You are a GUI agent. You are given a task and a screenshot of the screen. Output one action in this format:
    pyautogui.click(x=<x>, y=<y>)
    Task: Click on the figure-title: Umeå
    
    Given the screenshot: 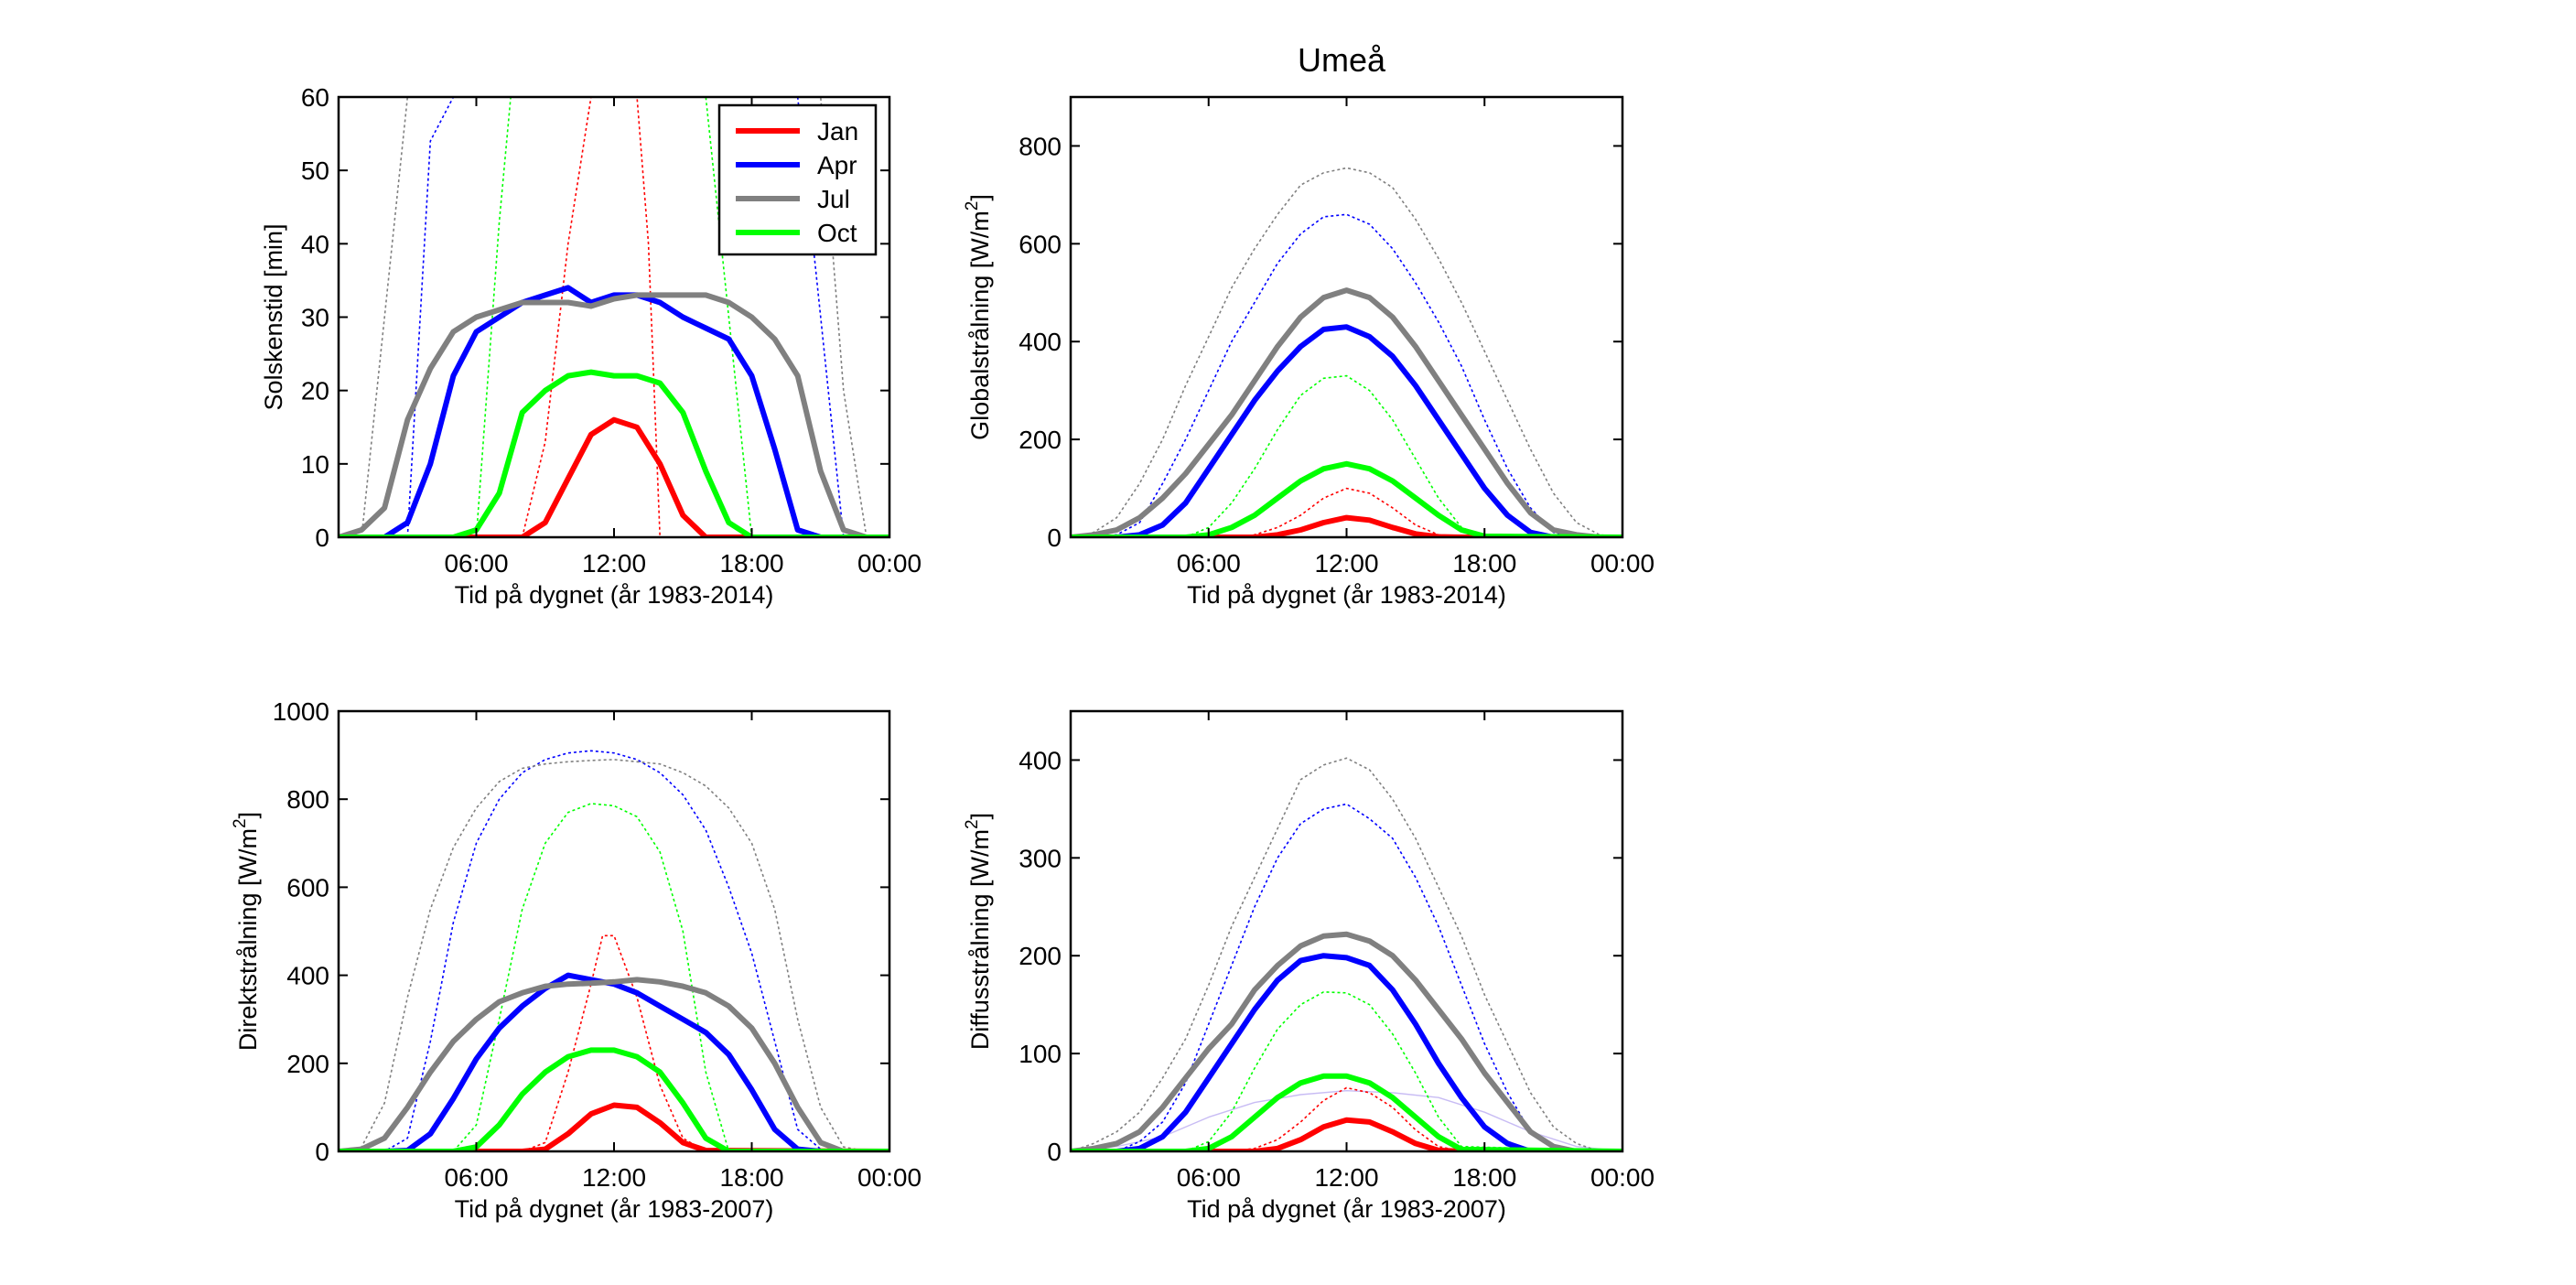 What is the action you would take?
    pyautogui.click(x=1342, y=60)
    